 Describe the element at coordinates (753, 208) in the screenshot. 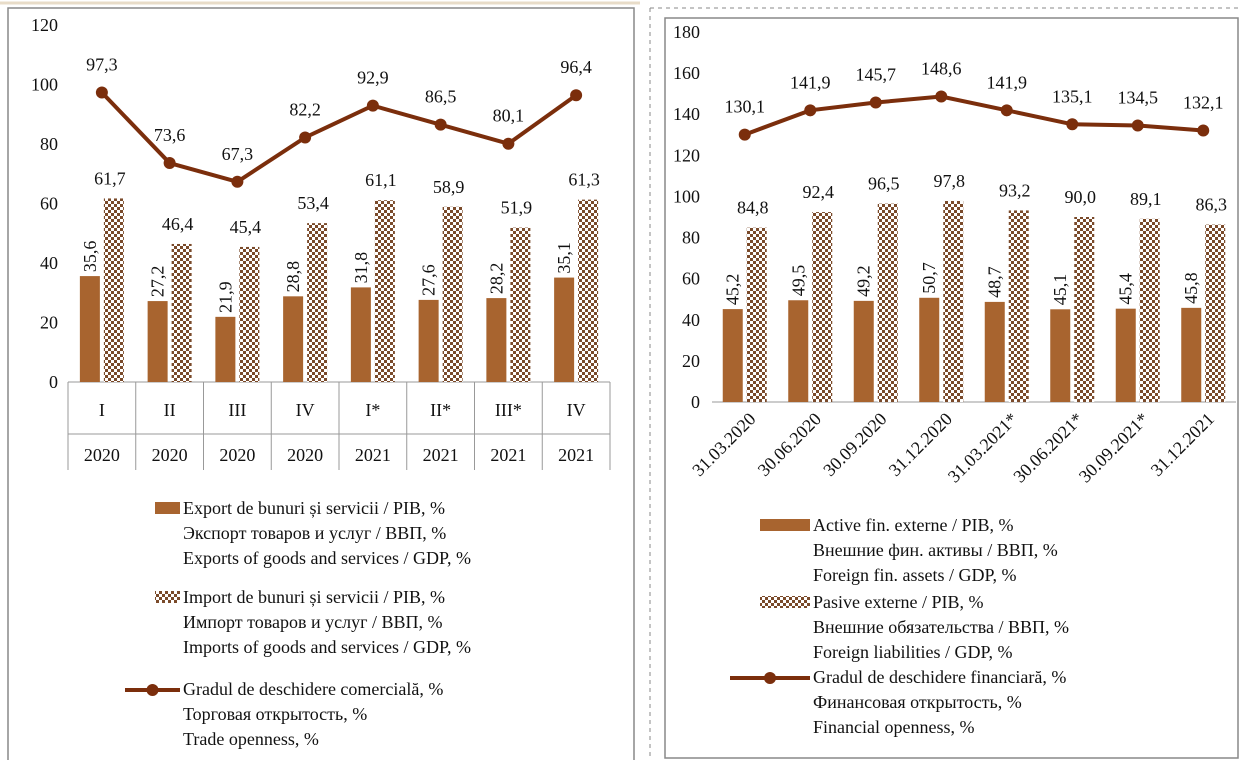

I see `data-label: 84,8` at that location.